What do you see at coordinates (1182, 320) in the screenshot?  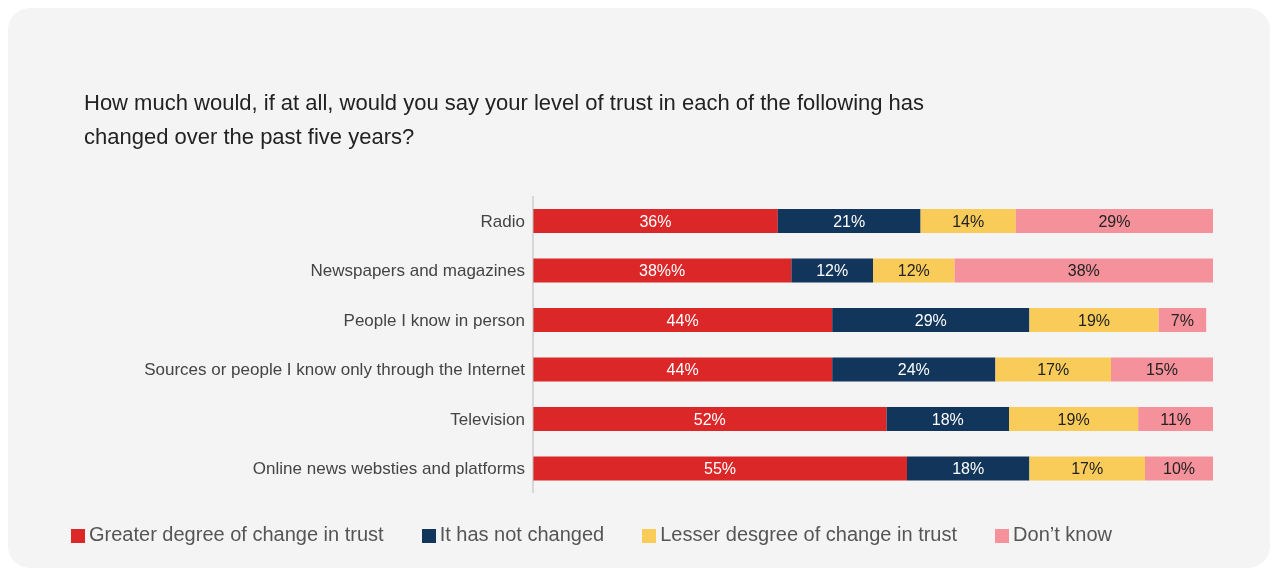 I see `data-label: 7%` at bounding box center [1182, 320].